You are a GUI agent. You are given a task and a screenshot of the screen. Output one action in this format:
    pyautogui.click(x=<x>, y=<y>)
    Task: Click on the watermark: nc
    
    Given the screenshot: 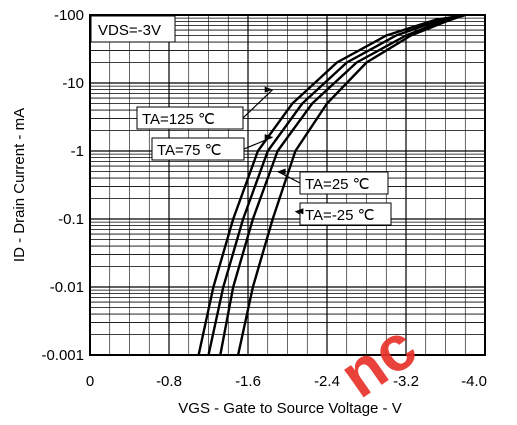 What is the action you would take?
    pyautogui.click(x=378, y=361)
    